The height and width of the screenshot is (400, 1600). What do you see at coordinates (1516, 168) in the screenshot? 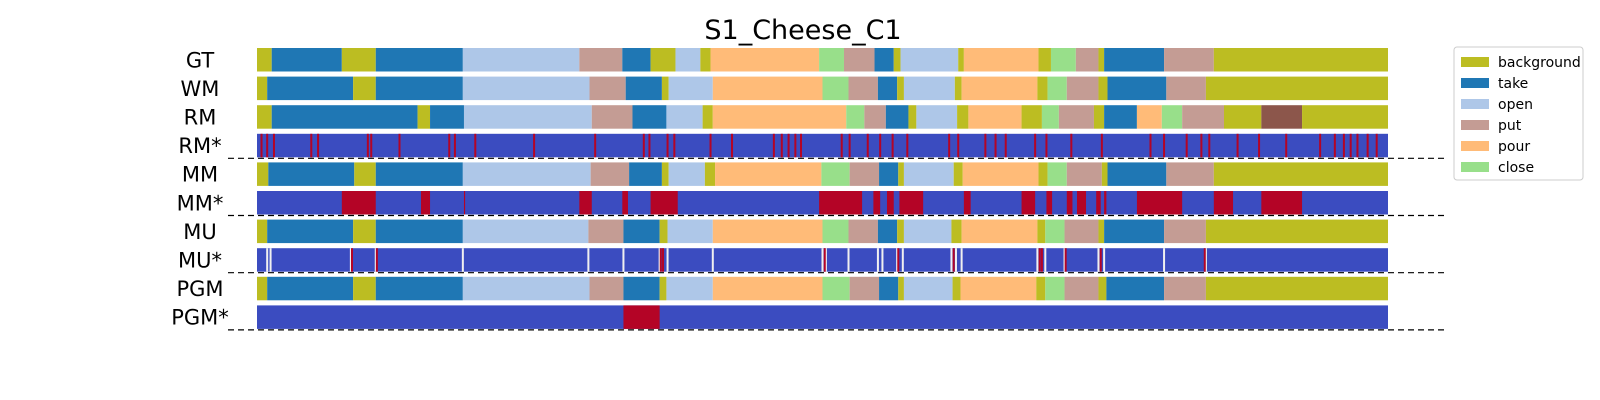
I see `legend-label: close` at bounding box center [1516, 168].